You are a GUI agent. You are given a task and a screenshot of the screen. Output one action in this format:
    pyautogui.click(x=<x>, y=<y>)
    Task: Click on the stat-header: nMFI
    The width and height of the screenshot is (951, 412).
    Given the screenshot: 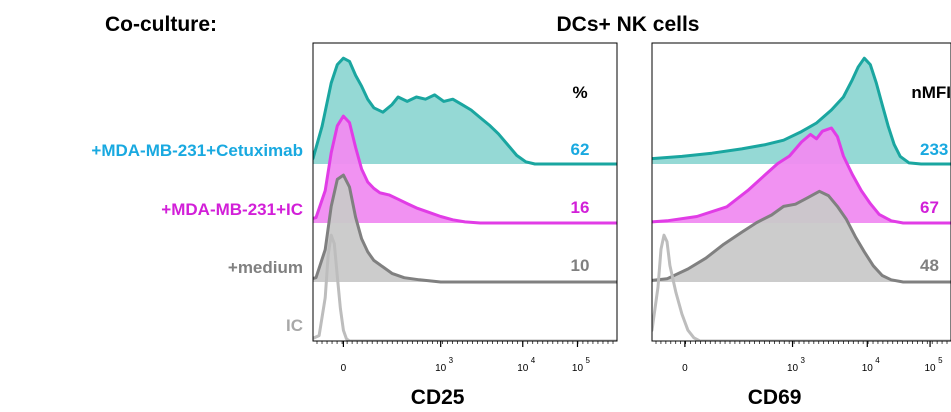 What is the action you would take?
    pyautogui.click(x=931, y=92)
    